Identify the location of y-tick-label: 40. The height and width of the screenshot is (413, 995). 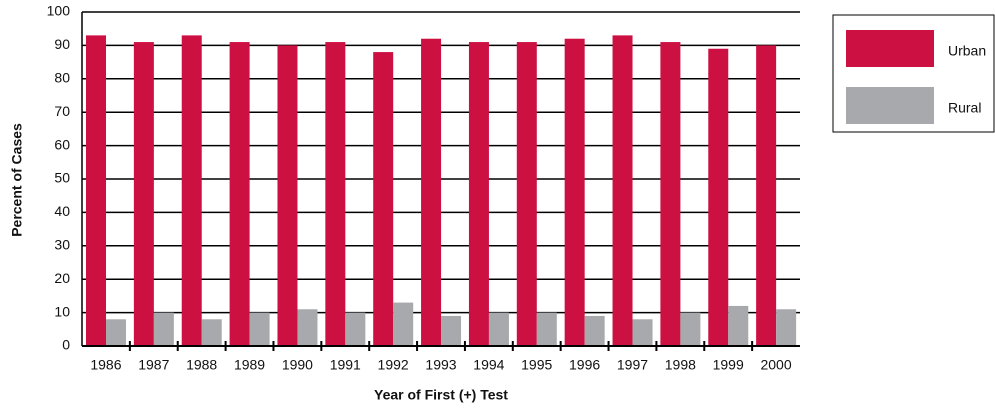
(62, 211).